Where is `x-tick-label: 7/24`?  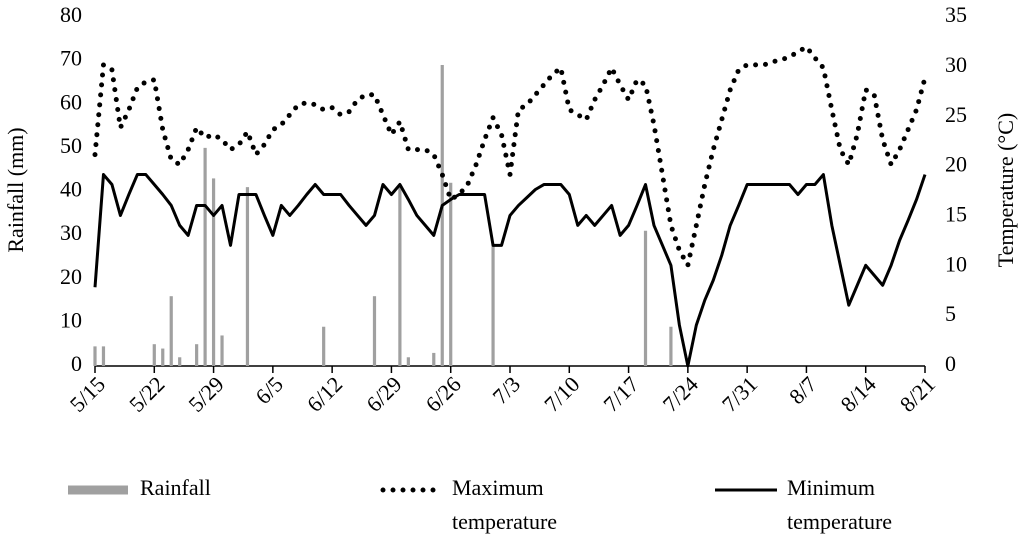 x-tick-label: 7/24 is located at coordinates (680, 393).